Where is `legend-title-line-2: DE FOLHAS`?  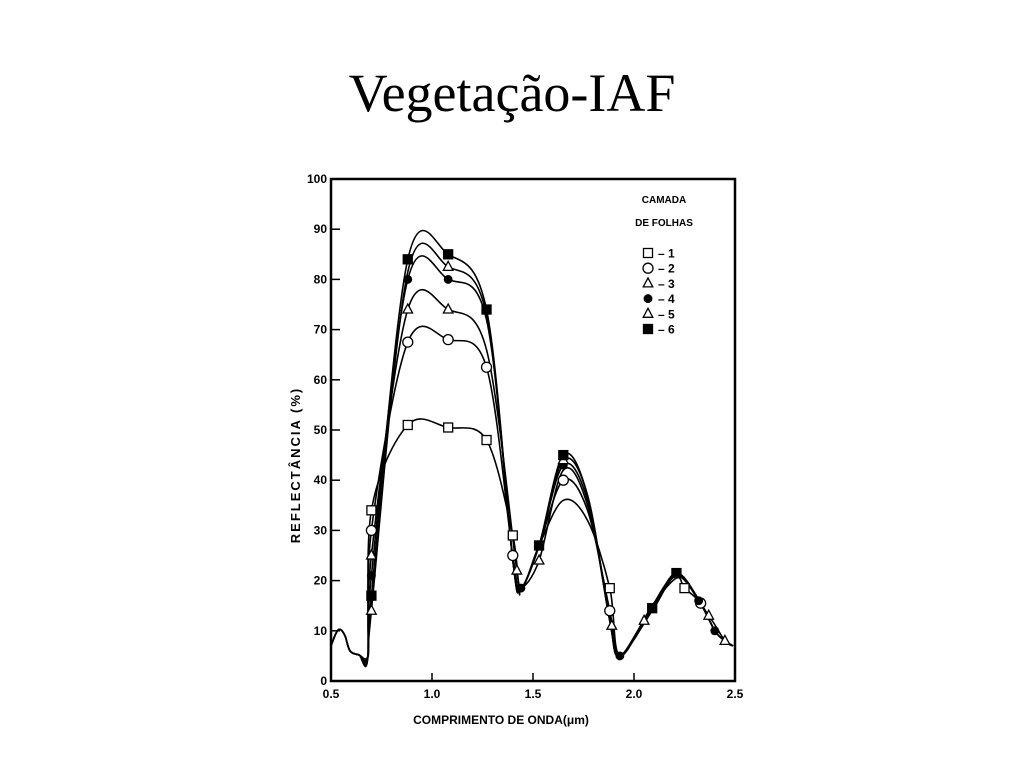
legend-title-line-2: DE FOLHAS is located at coordinates (664, 223).